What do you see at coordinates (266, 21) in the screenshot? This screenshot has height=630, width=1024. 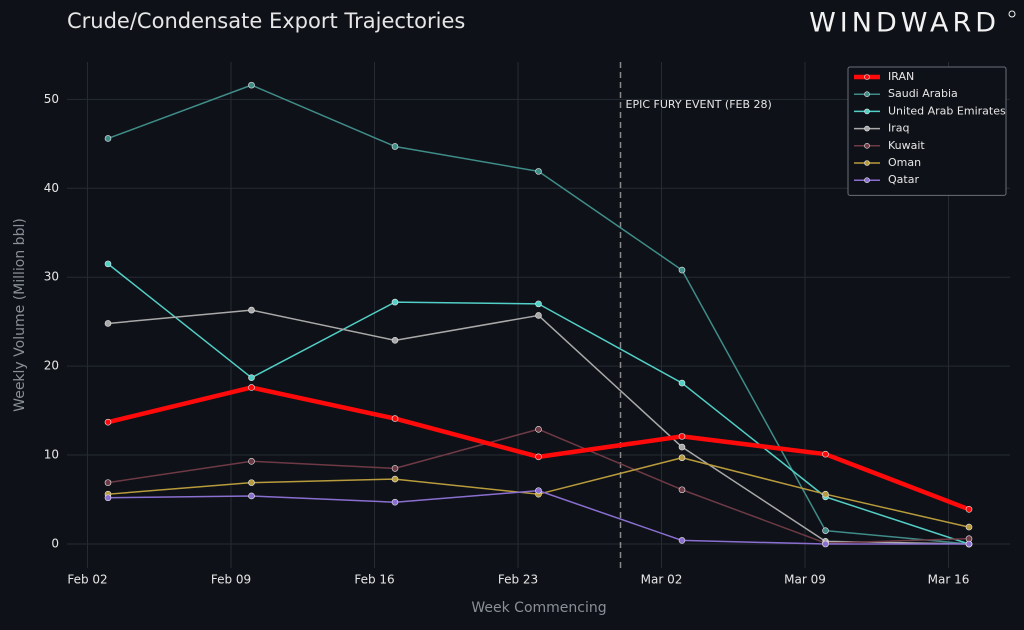 I see `chart-title: Crude/Condensate Export Trajectories` at bounding box center [266, 21].